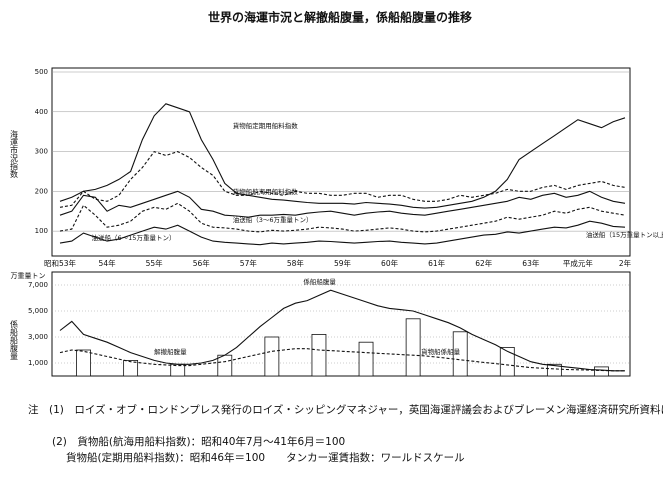 The image size is (663, 481). Describe the element at coordinates (265, 458) in the screenshot. I see `note: 貨物船(定期用船料指数)：昭和46年＝100 タンカー運賃指数：ワールドスケール` at that location.